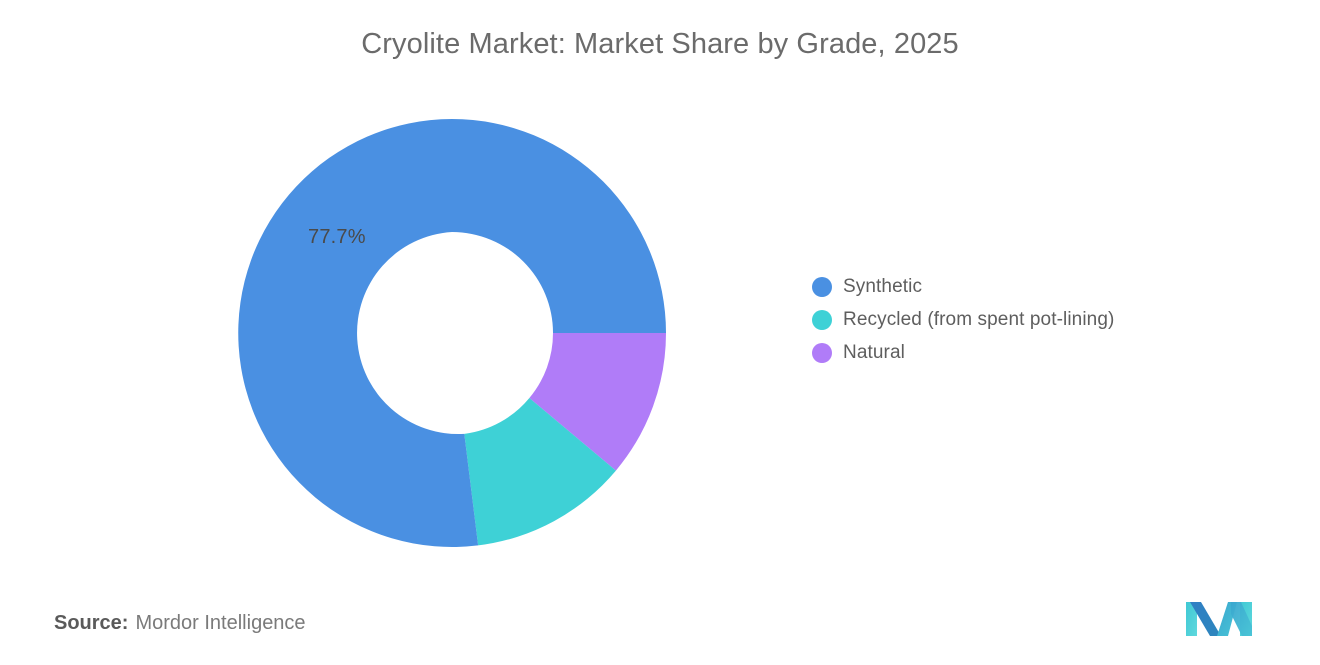  Describe the element at coordinates (220, 623) in the screenshot. I see `source-value: Mordor Intelligence` at that location.